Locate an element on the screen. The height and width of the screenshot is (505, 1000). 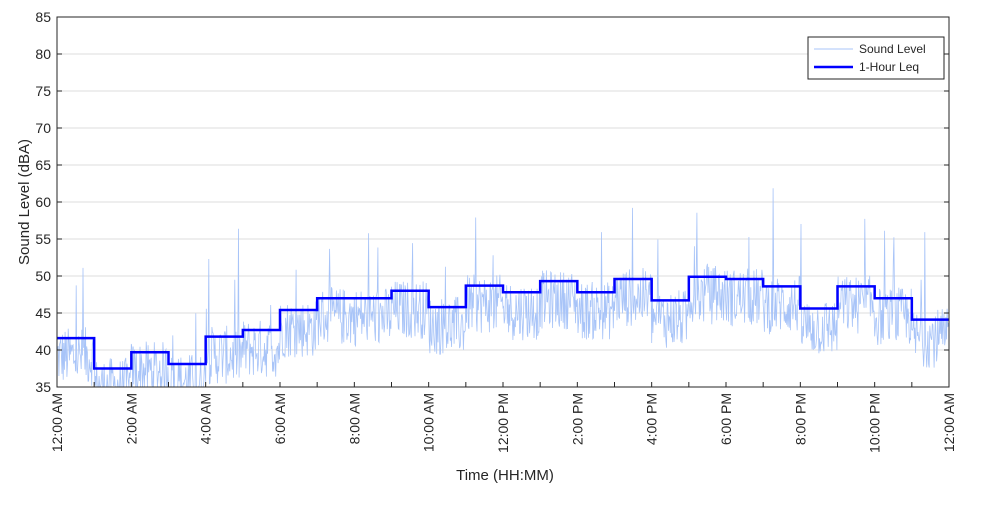
x-axis-label: Time (HH:MM) is located at coordinates (505, 475).